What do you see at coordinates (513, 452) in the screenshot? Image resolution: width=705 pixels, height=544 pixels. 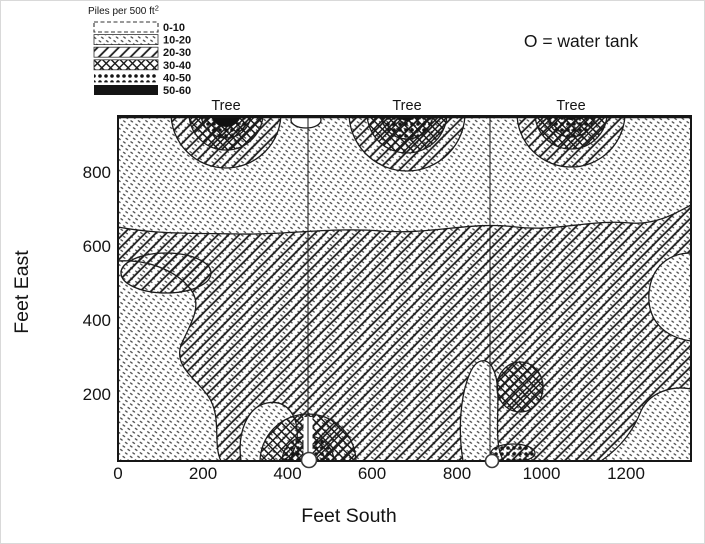 I see `density-region-40-50-tank2` at bounding box center [513, 452].